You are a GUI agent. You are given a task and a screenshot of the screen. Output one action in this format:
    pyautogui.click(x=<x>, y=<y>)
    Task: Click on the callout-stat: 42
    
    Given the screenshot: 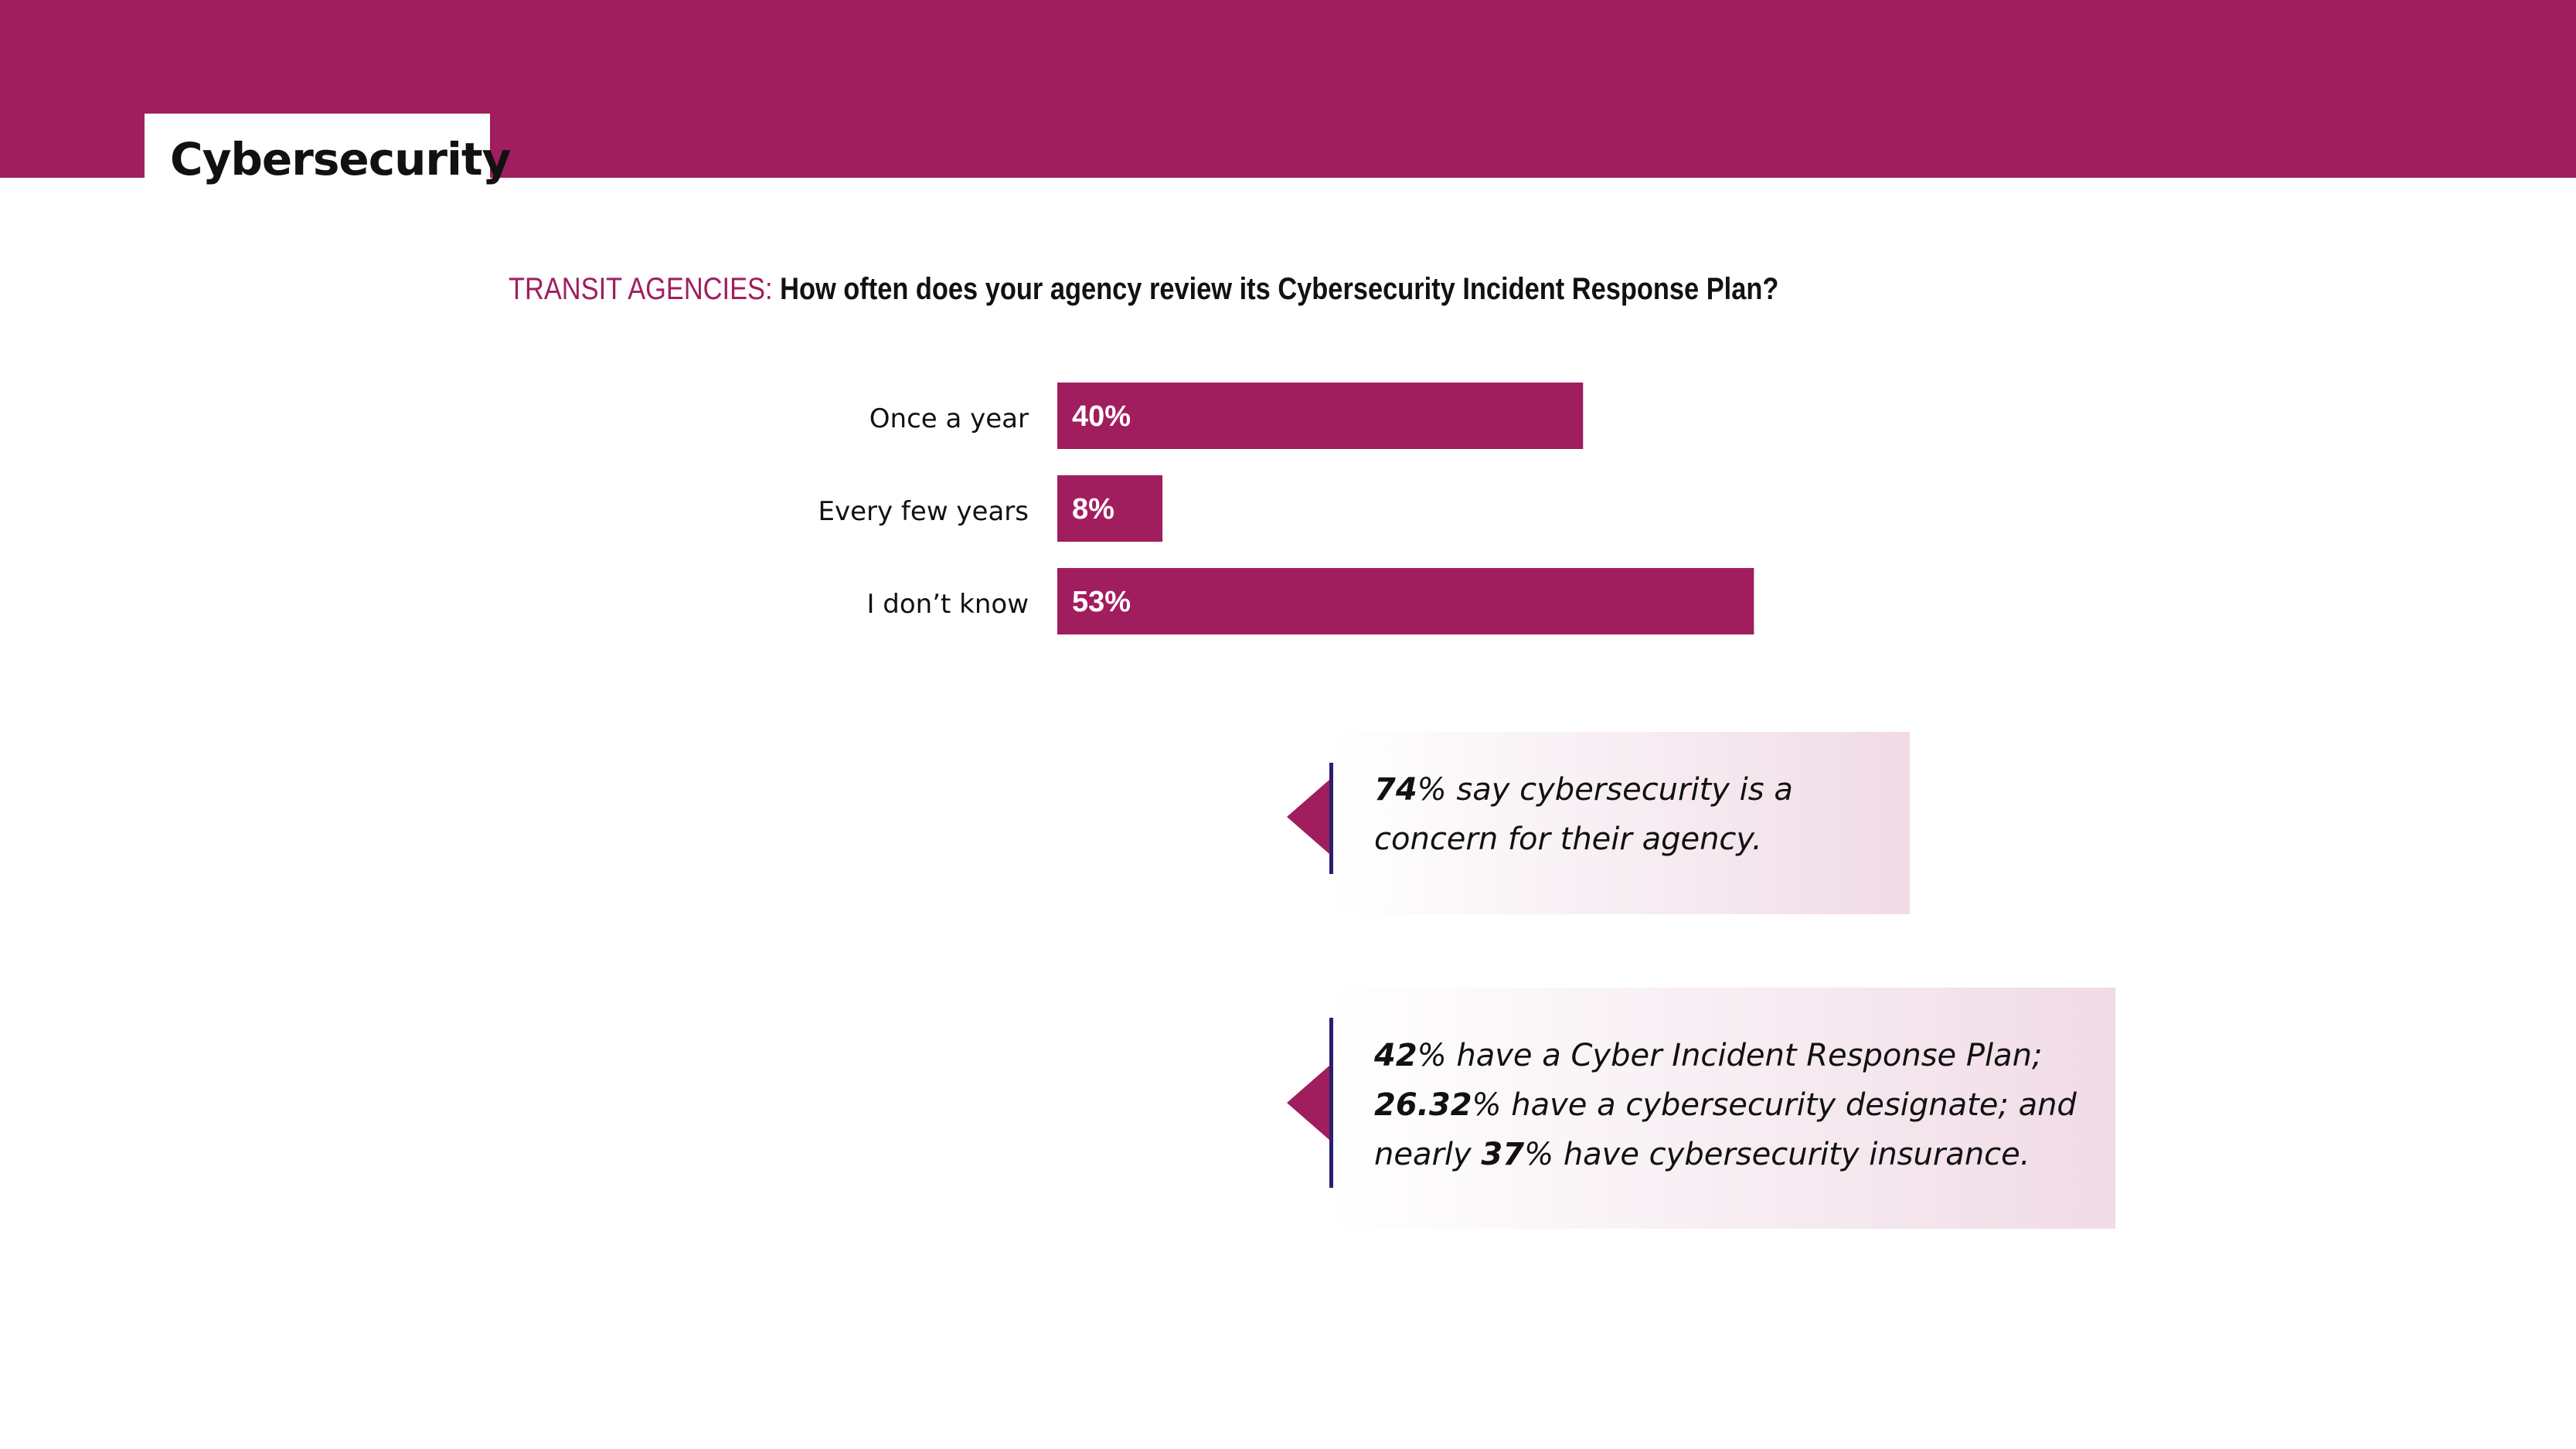 What is the action you would take?
    pyautogui.click(x=1395, y=1056)
    